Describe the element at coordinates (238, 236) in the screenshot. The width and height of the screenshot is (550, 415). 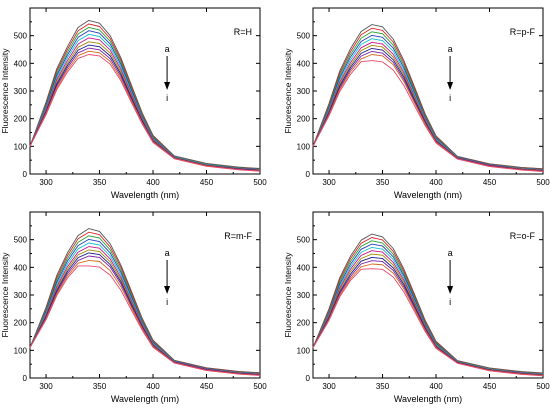
I see `panel-label: R=m-F` at that location.